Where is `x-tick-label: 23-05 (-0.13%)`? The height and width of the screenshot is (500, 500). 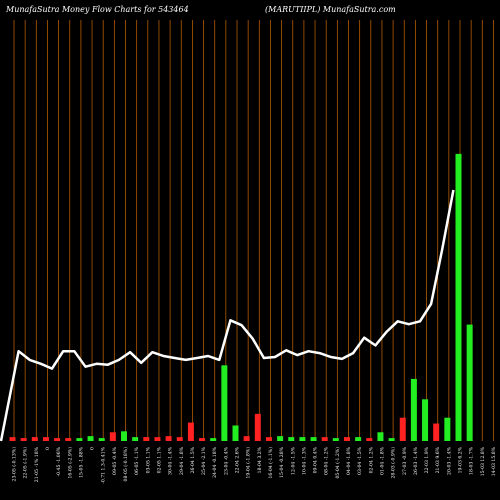 x-tick-label: 23-05 (-0.13%) is located at coordinates (14, 464).